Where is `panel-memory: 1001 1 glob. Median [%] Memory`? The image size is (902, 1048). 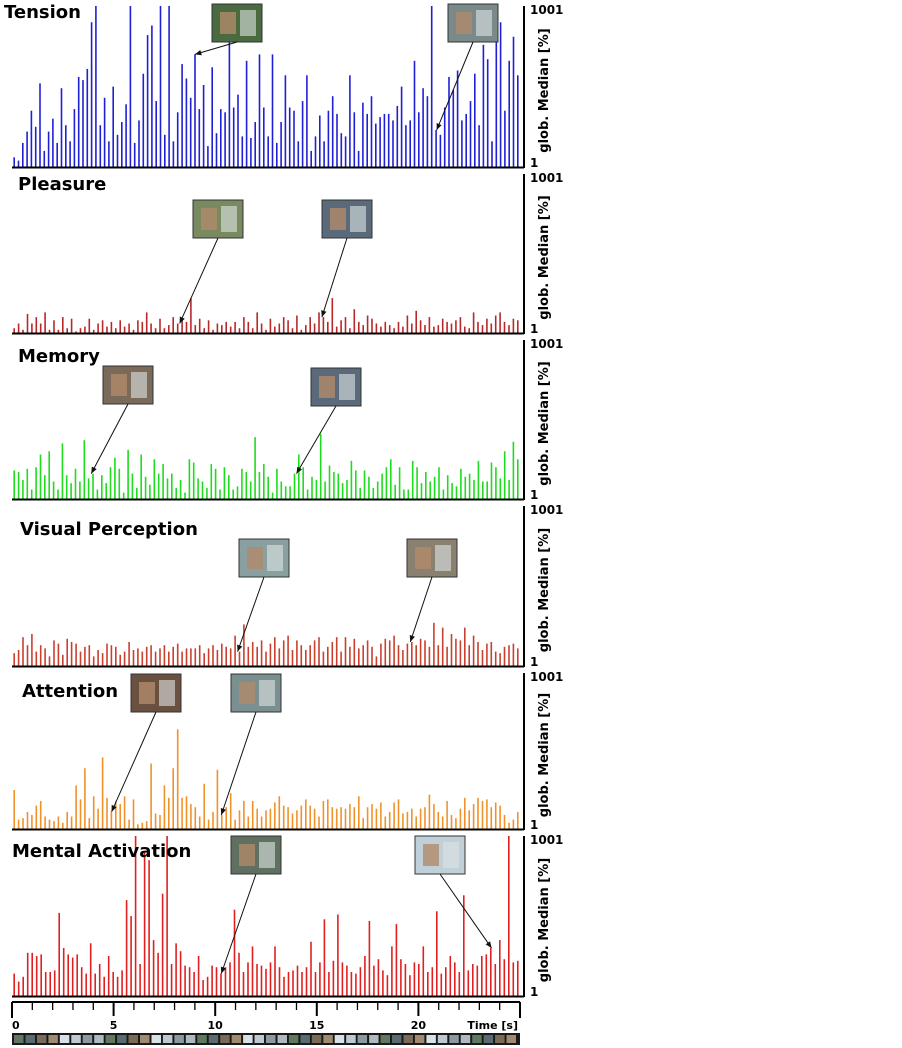 panel-memory: 1001 1 glob. Median [%] Memory is located at coordinates (287, 419).